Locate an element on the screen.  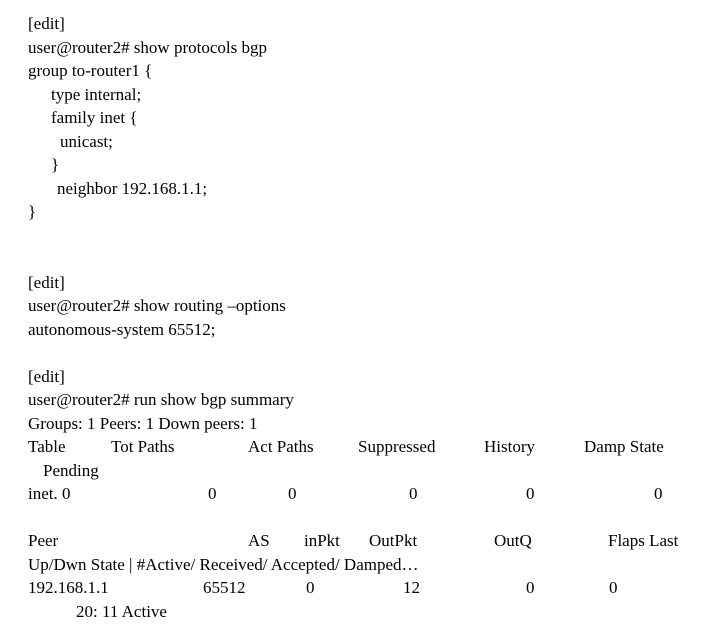
peer-cell-outpkt: 12 is located at coordinates (411, 587).